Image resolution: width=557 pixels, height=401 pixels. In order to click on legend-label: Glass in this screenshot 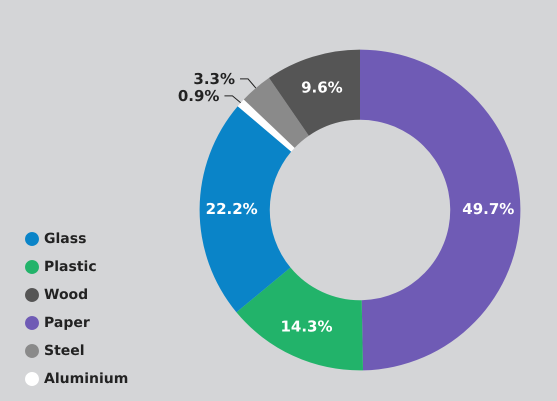, I will do `click(65, 239)`.